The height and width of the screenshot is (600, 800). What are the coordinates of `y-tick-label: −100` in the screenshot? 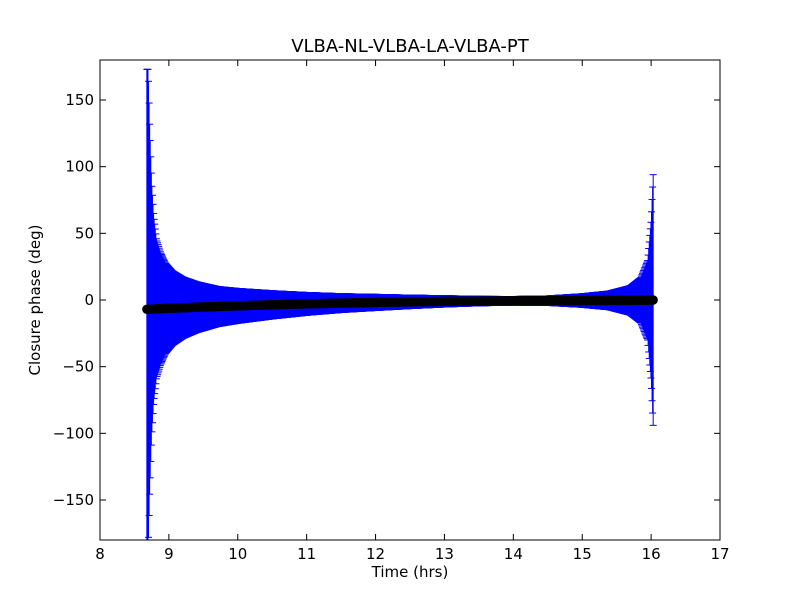 It's located at (73, 433).